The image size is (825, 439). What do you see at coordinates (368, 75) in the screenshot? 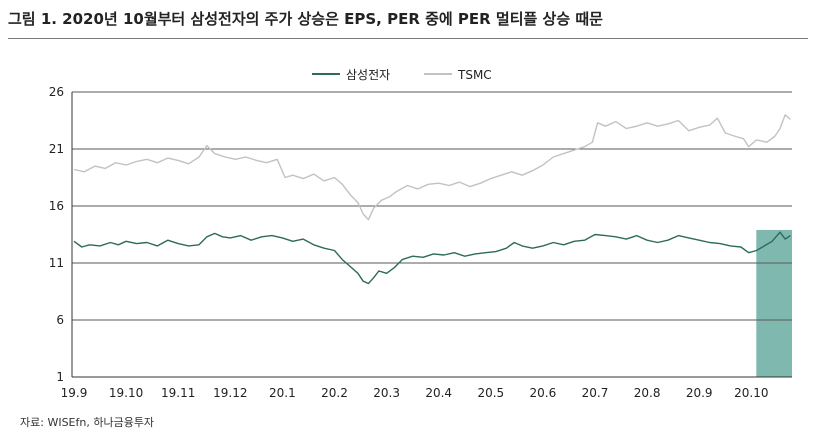
I see `legend-label-samsung: 삼성전자` at bounding box center [368, 75].